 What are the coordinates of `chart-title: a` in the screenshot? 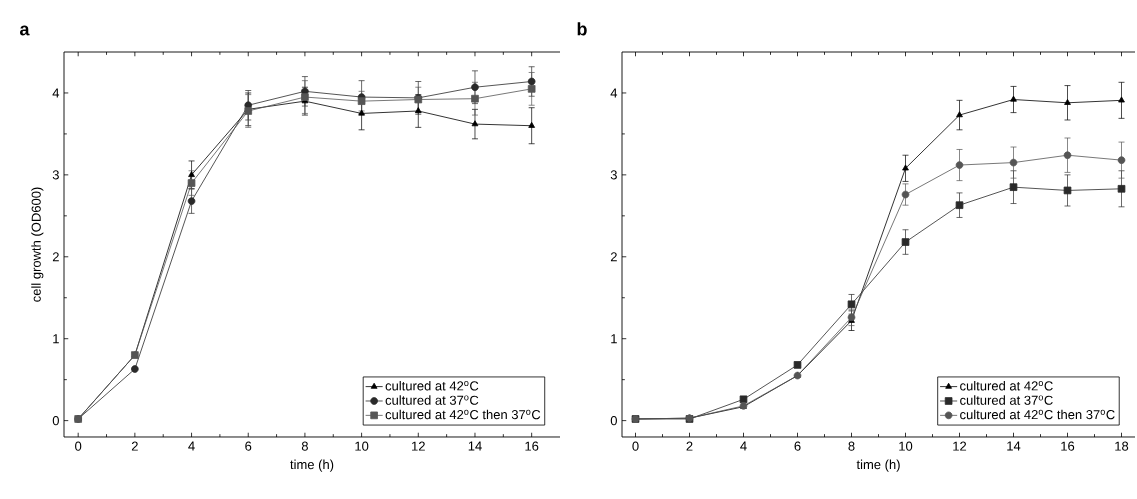 It's located at (24, 30).